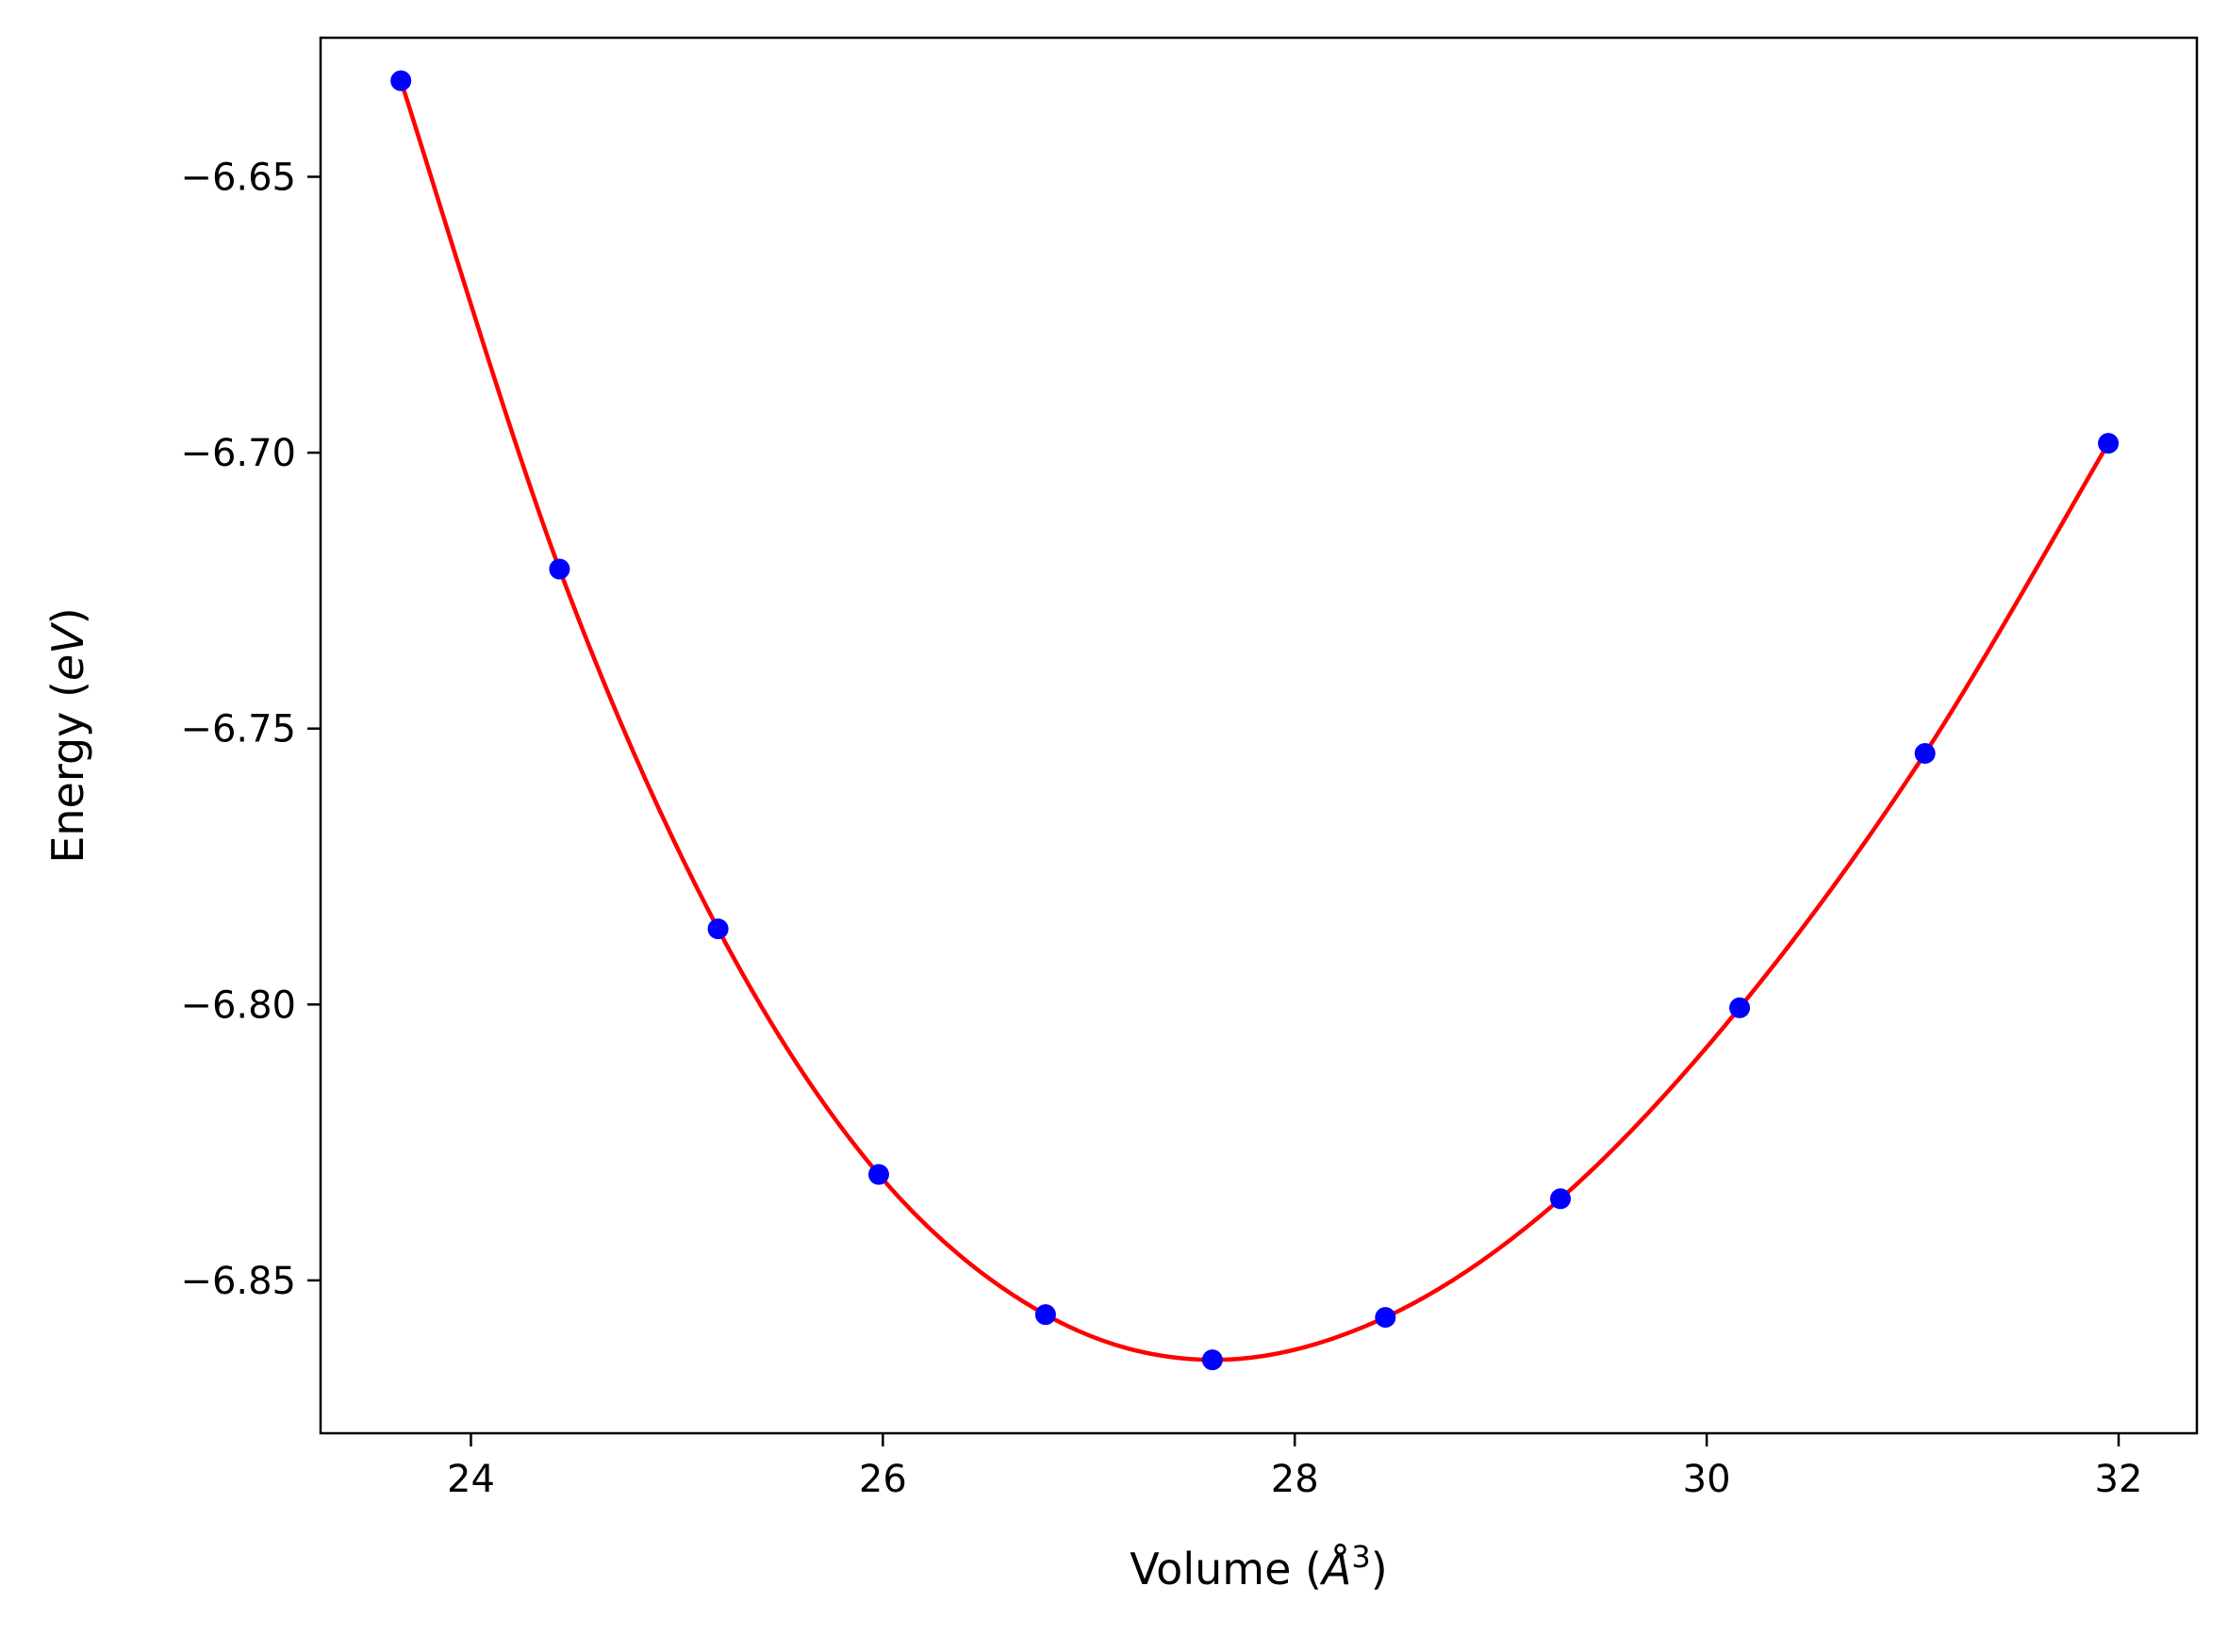  What do you see at coordinates (238, 1005) in the screenshot?
I see `y-tick-label: −6.80` at bounding box center [238, 1005].